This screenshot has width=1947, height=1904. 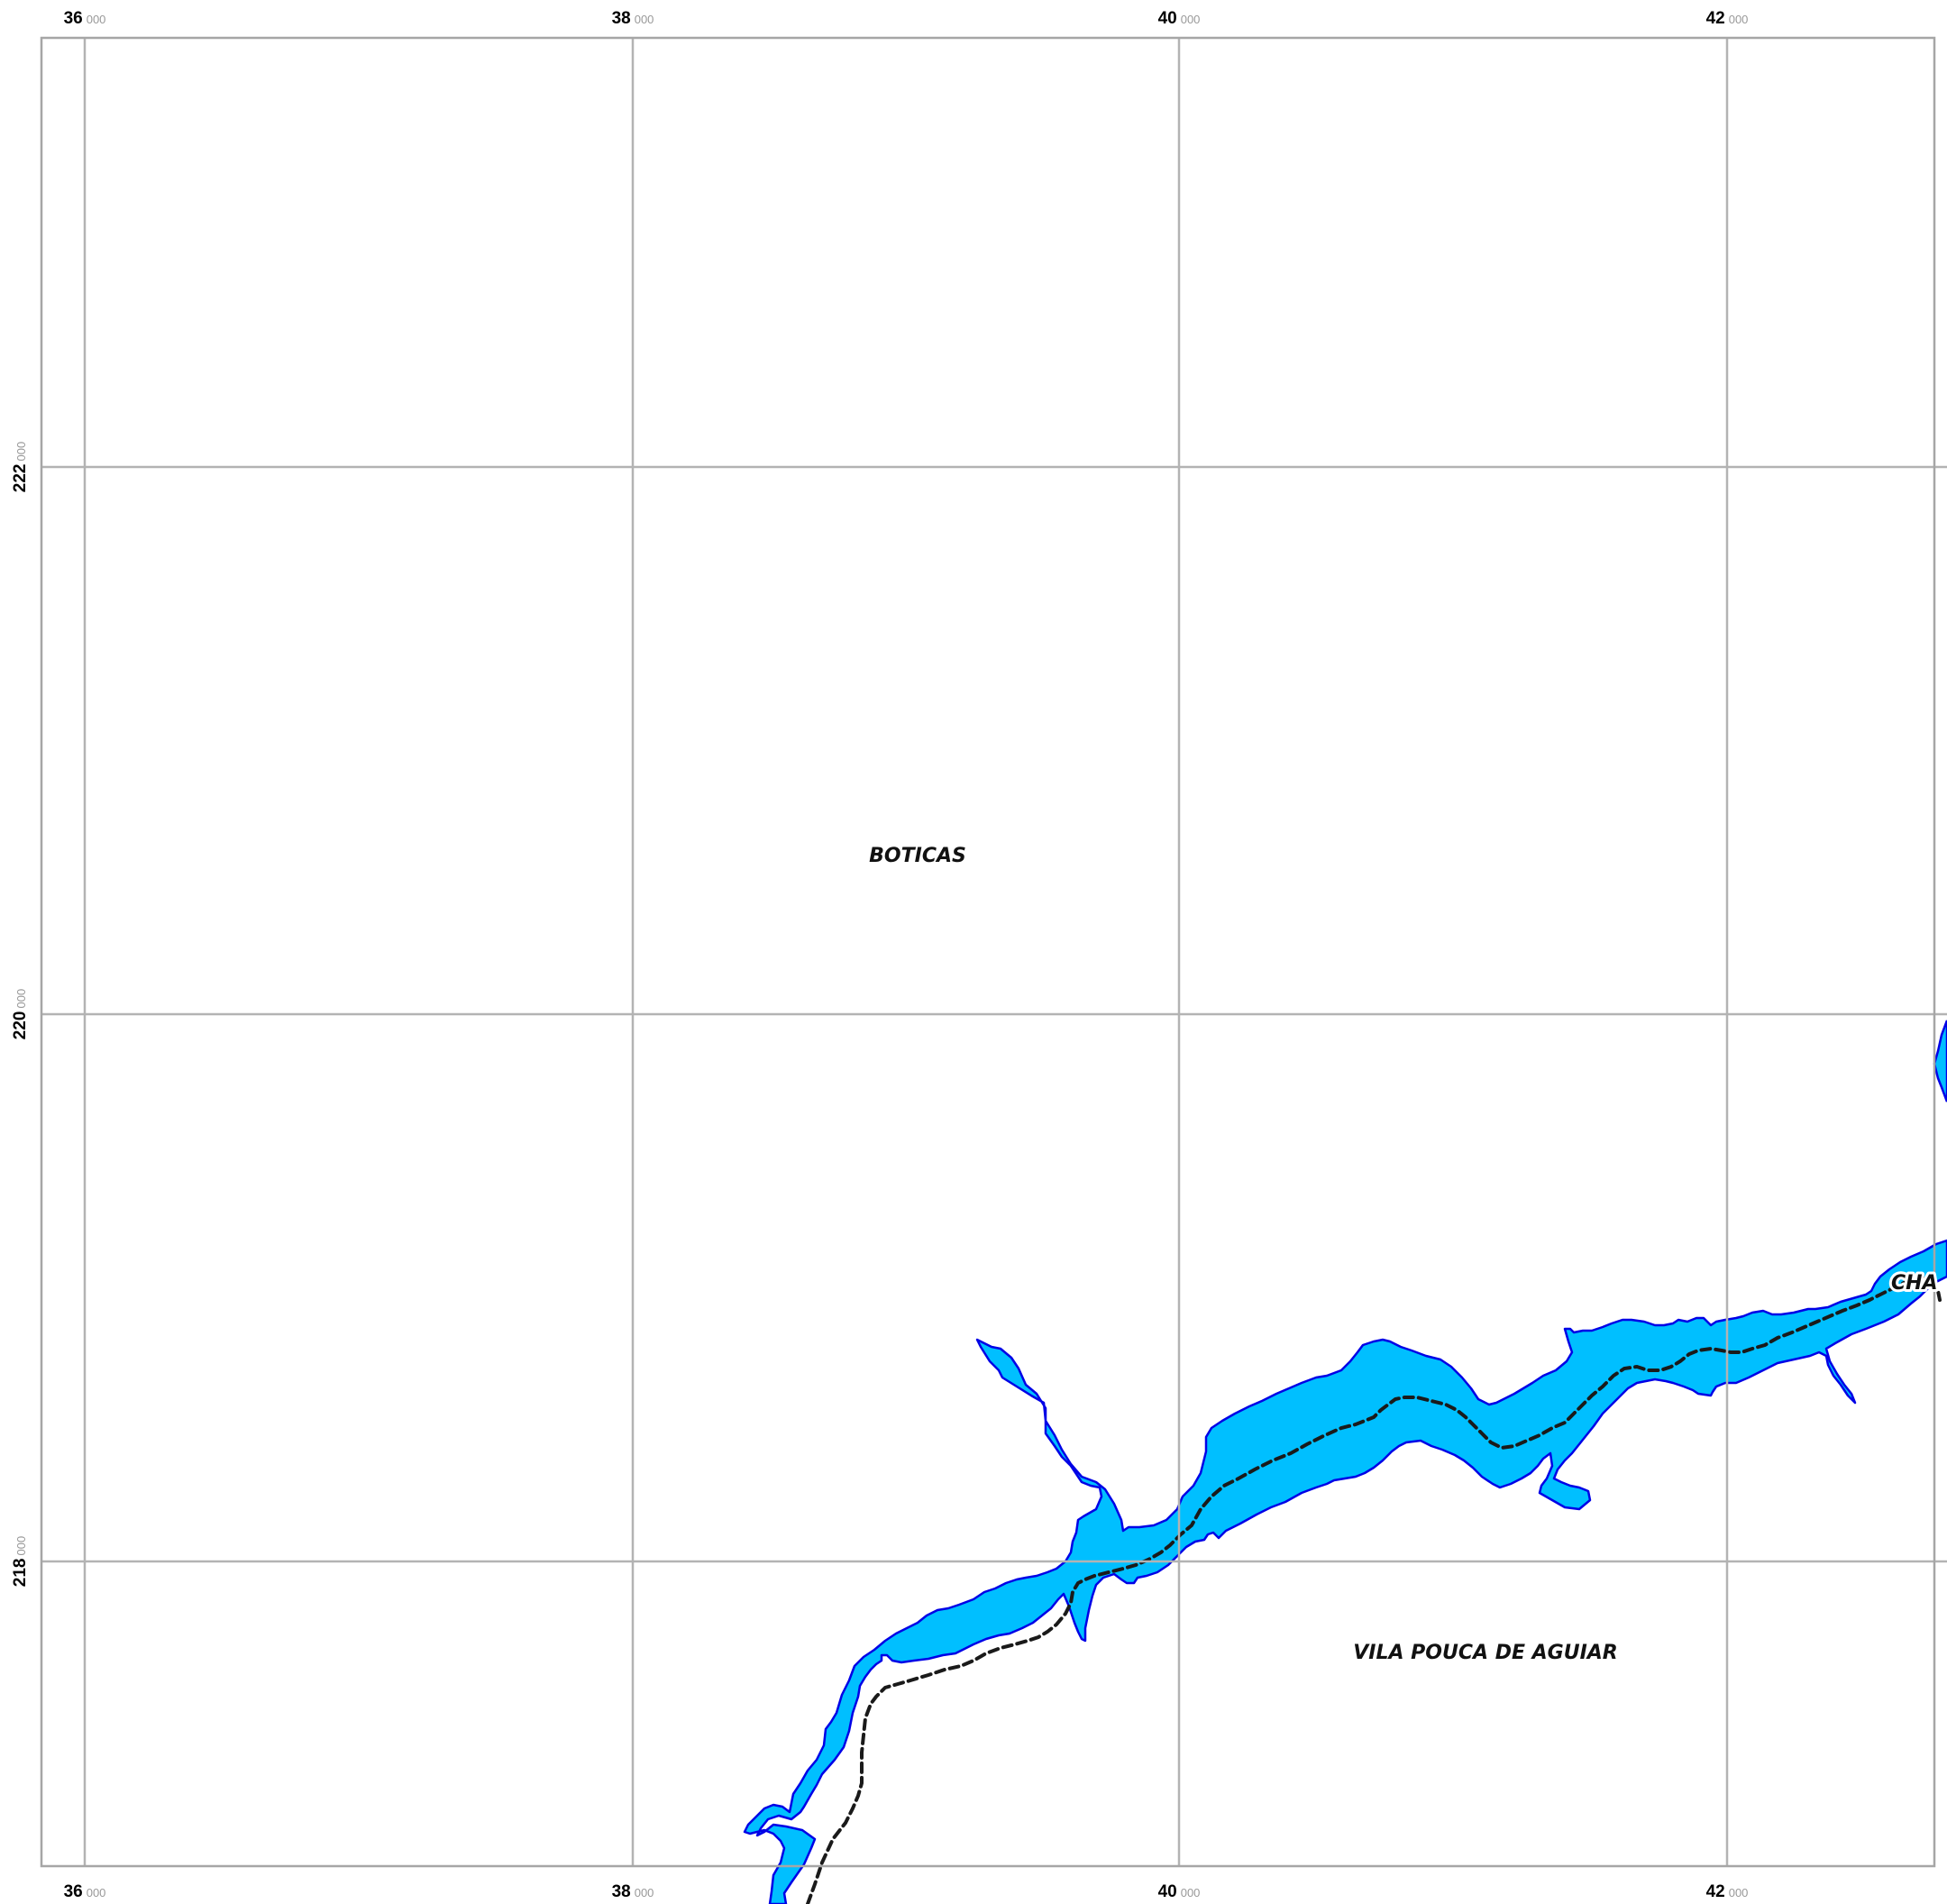 I want to click on x-axis-top: 36 000 38 000 40 000 42 000, so click(x=906, y=18).